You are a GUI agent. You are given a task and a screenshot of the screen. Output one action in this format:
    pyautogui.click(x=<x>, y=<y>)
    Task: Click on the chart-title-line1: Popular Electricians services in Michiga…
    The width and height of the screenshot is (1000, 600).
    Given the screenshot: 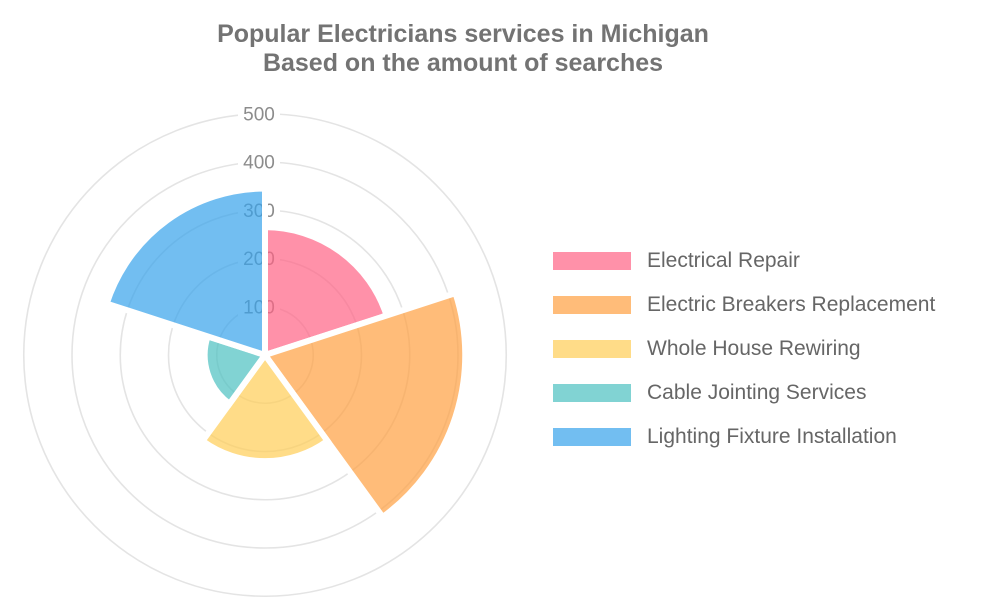 What is the action you would take?
    pyautogui.click(x=463, y=34)
    